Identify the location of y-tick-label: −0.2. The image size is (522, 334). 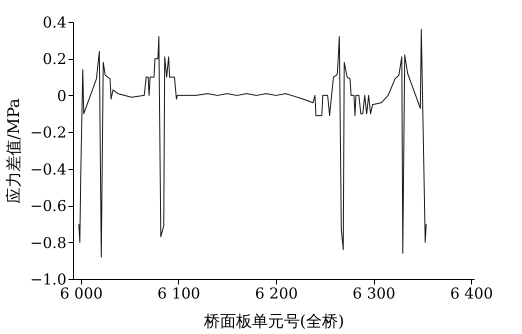
(48, 133).